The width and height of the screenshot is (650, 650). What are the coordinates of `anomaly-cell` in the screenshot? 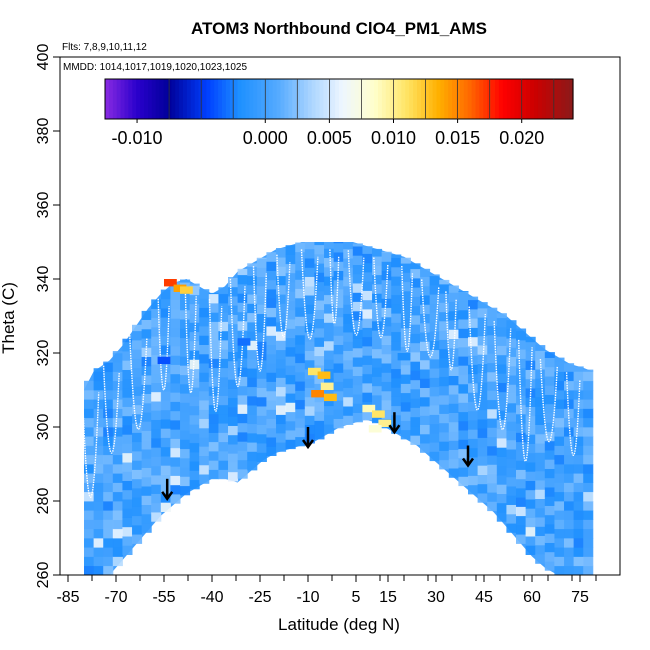 It's located at (385, 423).